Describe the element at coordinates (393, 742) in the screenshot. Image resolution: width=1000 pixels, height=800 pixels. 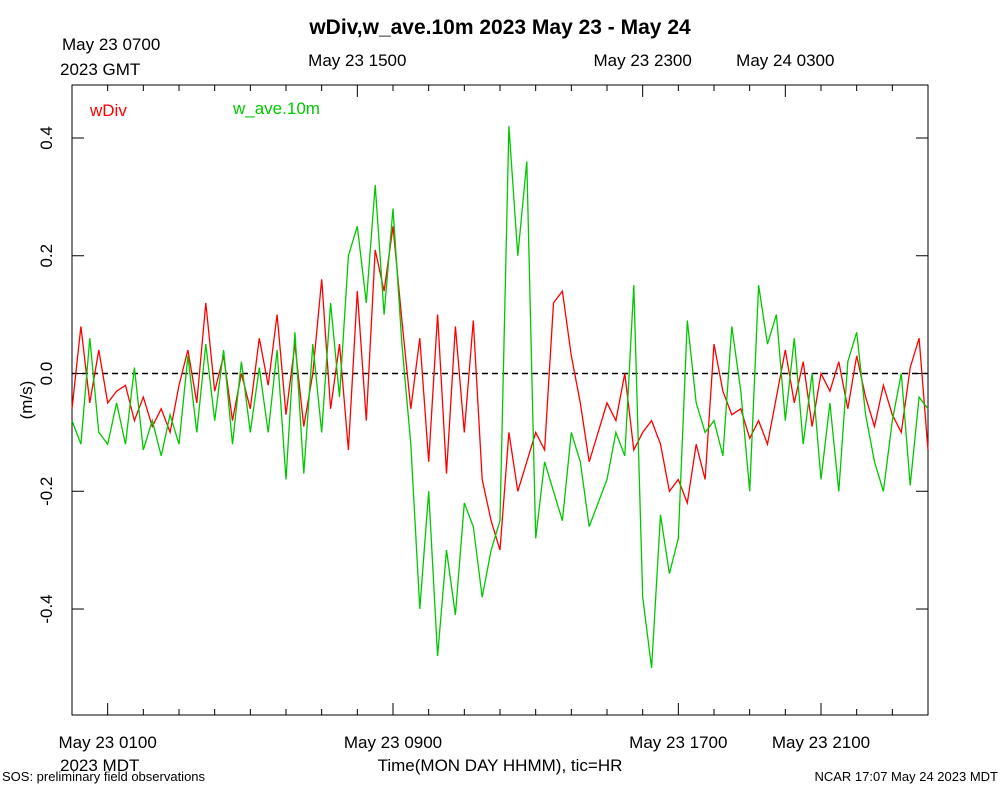
I see `bottom-tick-label: May 23 0900` at that location.